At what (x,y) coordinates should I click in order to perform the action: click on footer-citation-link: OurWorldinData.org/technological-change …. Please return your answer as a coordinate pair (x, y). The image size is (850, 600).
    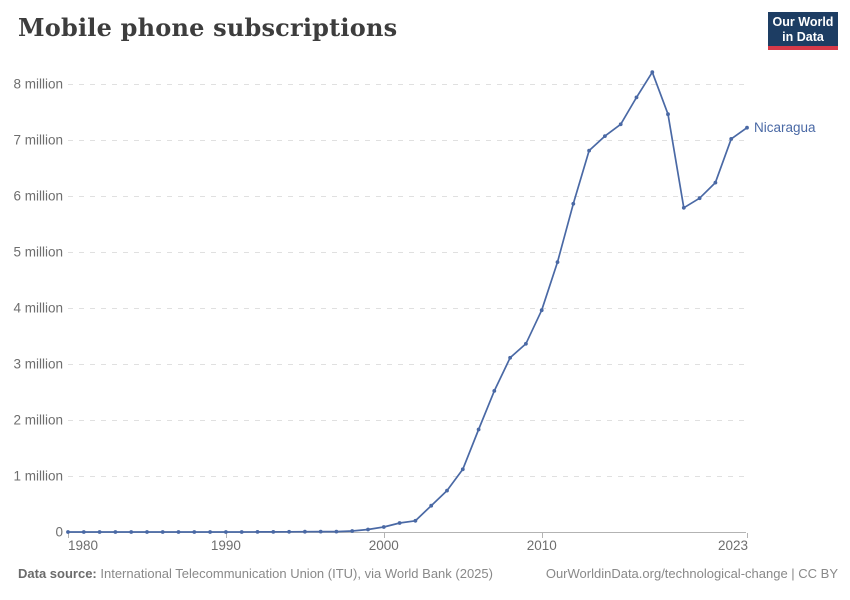
    Looking at the image, I should click on (691, 573).